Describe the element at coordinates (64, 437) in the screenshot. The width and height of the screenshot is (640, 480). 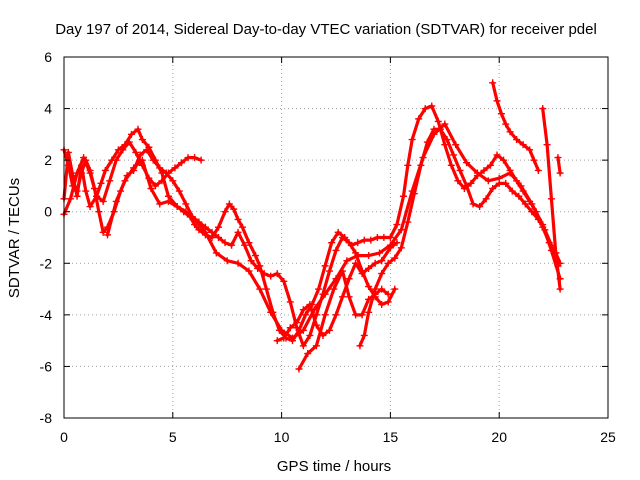
I see `x-tick-label: 0` at that location.